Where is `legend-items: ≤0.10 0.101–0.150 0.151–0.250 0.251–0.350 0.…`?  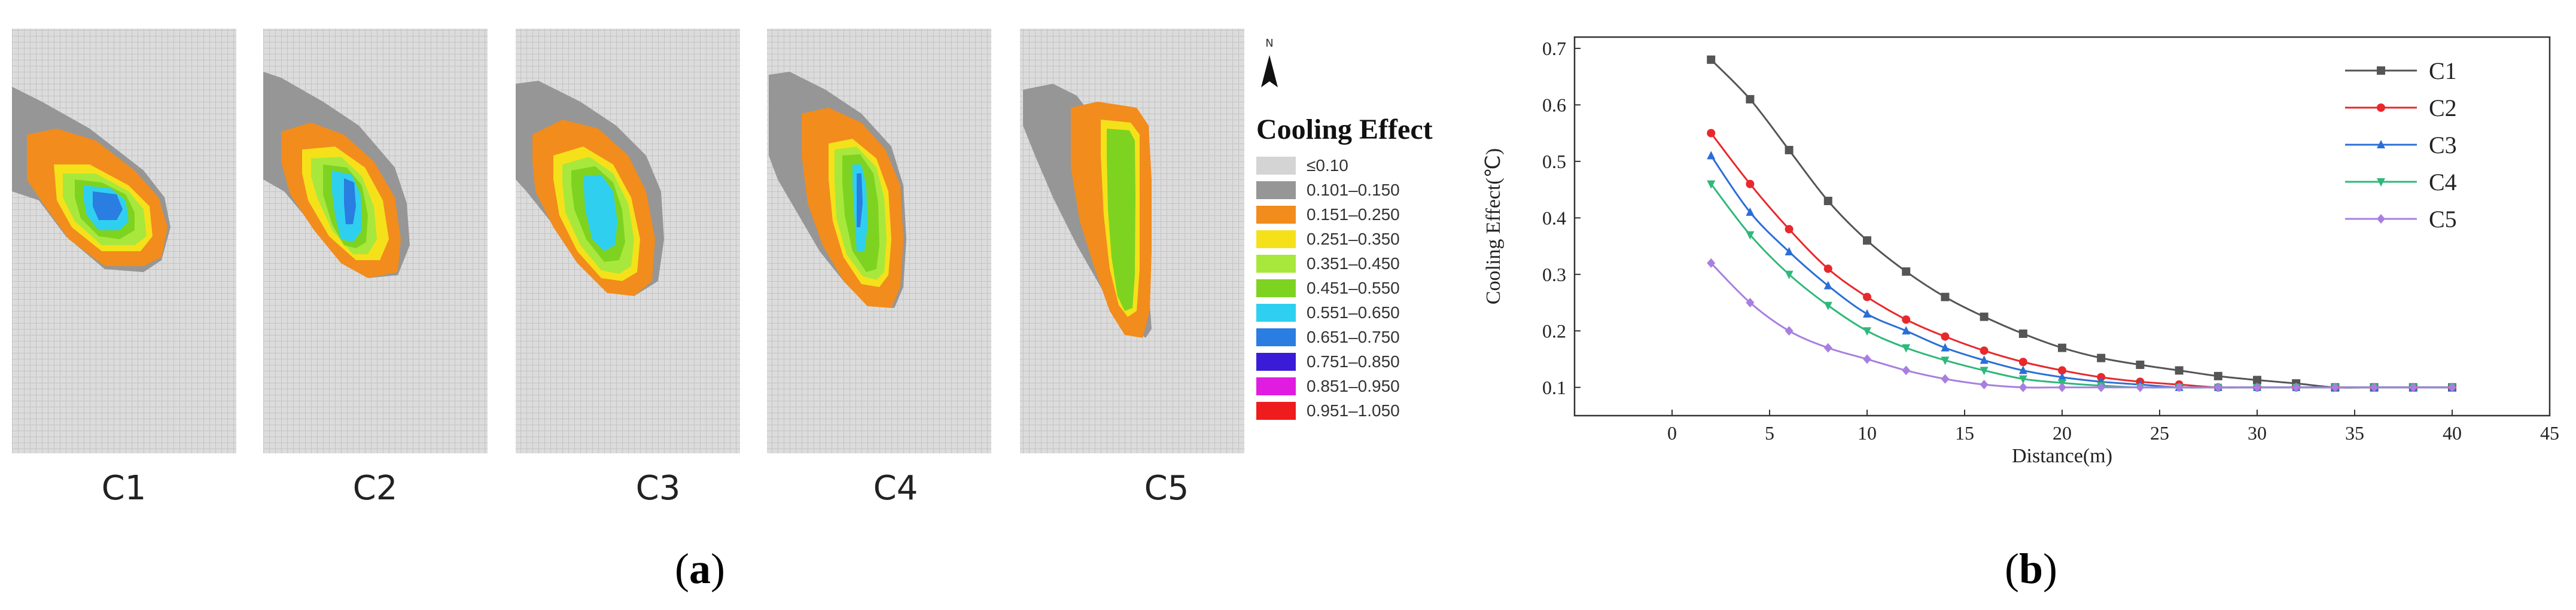
legend-items: ≤0.10 0.101–0.150 0.151–0.250 0.251–0.350 0.… is located at coordinates (1328, 288).